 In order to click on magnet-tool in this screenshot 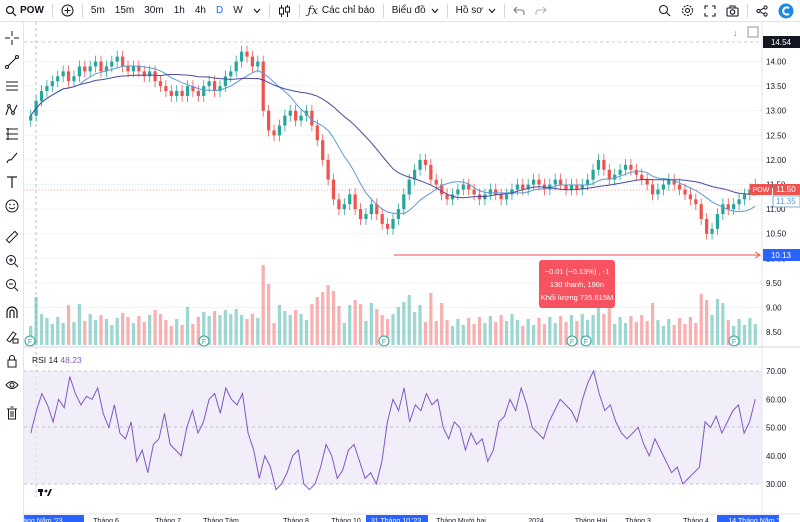, I will do `click(12, 313)`.